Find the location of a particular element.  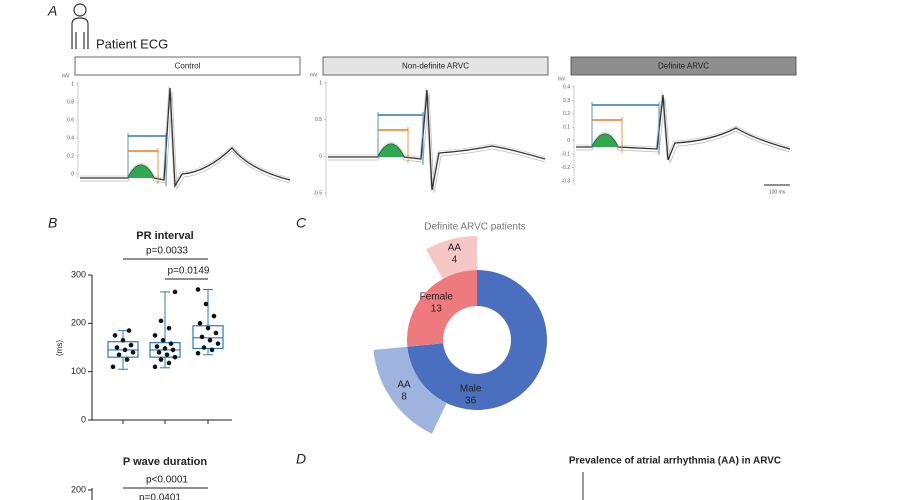

y-tick-label: -0.2 is located at coordinates (565, 168).